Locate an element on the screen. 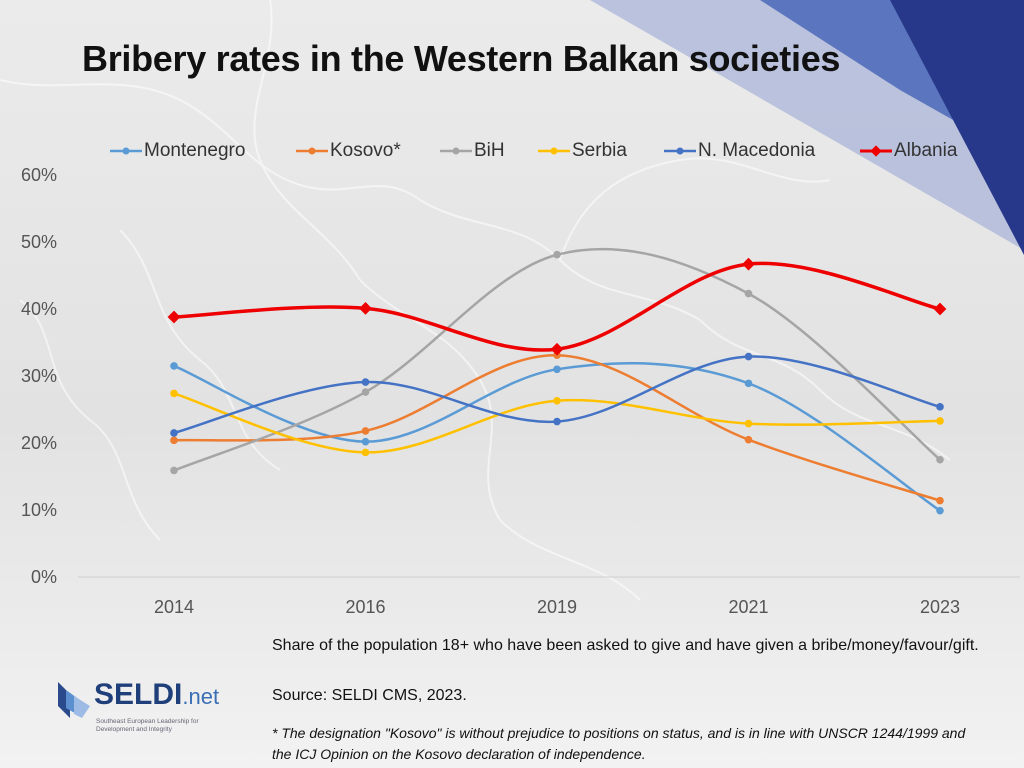  seldi-logo-icon is located at coordinates (74, 700).